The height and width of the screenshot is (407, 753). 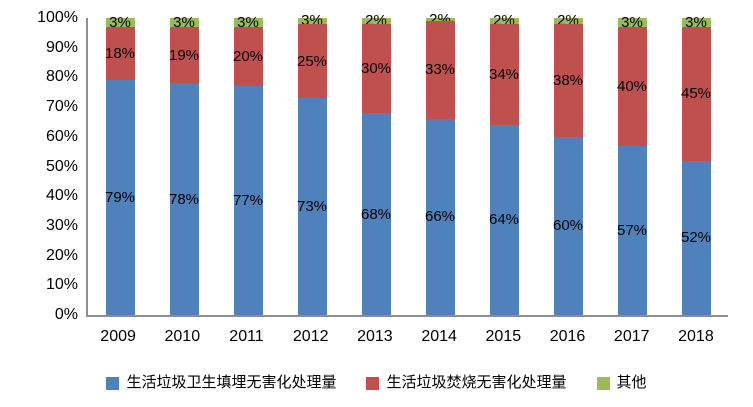 I want to click on segment-data-label: 66%, so click(x=440, y=217).